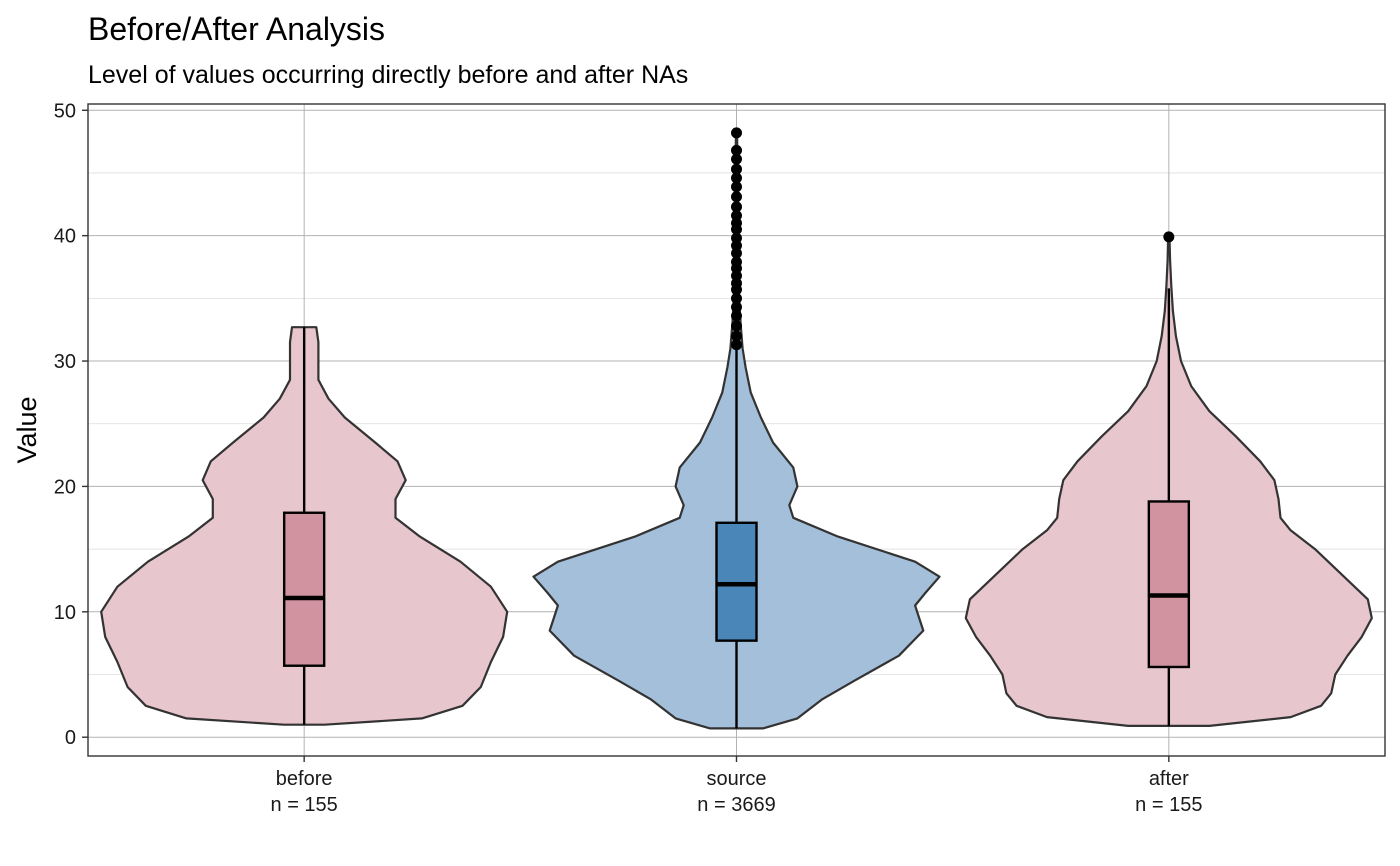  Describe the element at coordinates (65, 613) in the screenshot. I see `y-tick-label: 10` at that location.